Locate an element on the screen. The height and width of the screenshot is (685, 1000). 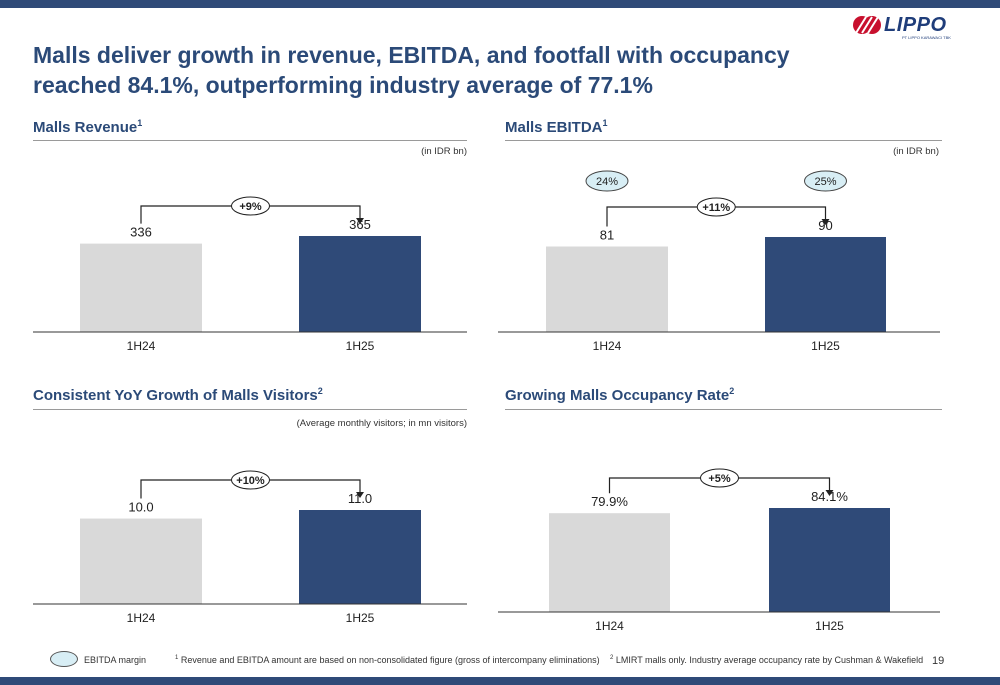
lippo-logo-icon is located at coordinates (867, 25).